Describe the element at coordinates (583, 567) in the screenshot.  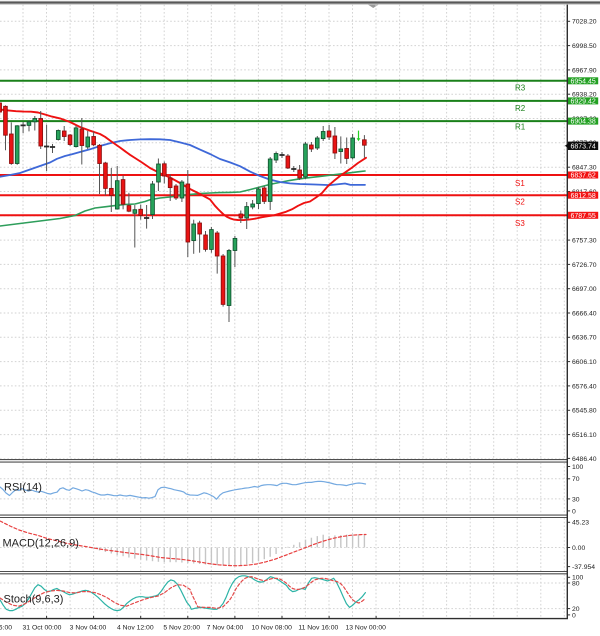
I see `svg-text: -37.954` at that location.